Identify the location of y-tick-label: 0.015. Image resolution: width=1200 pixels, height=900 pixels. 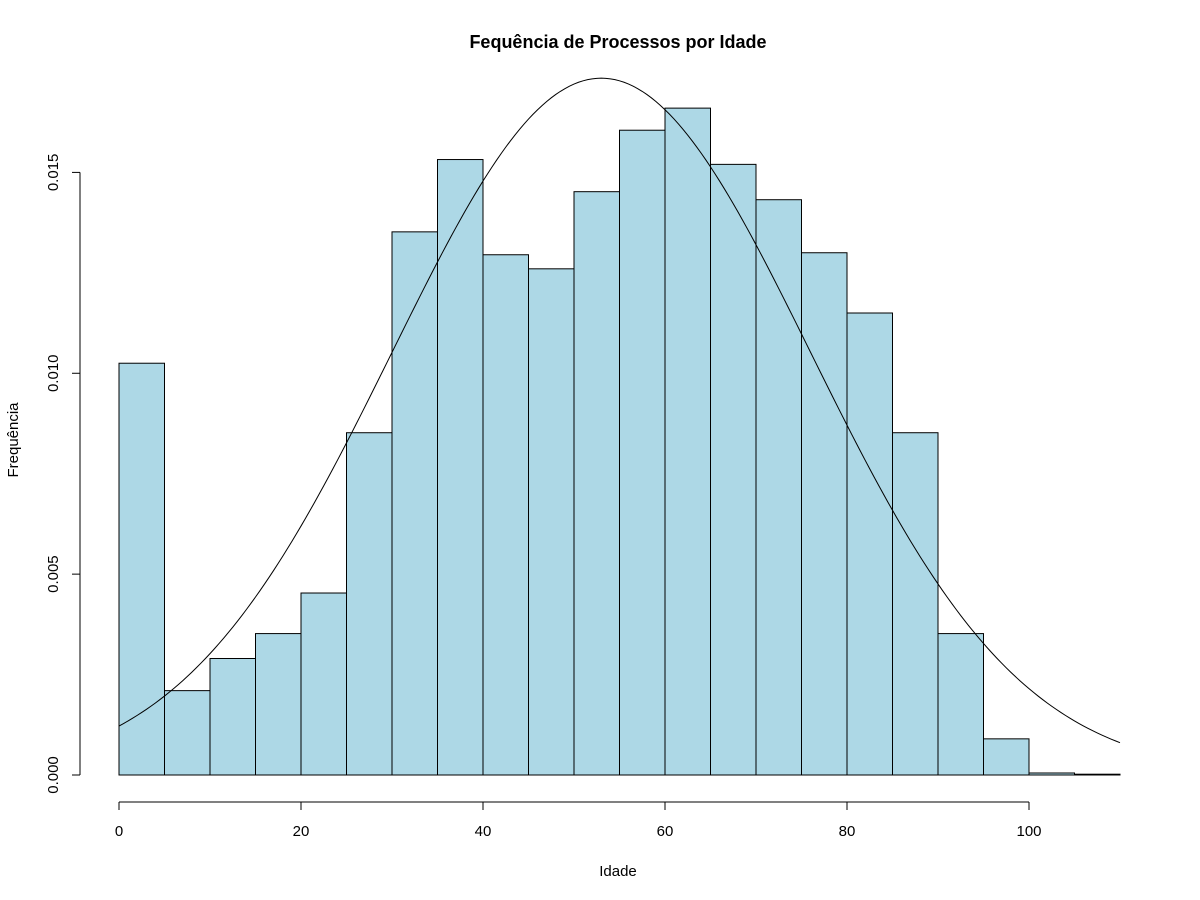
(53, 173).